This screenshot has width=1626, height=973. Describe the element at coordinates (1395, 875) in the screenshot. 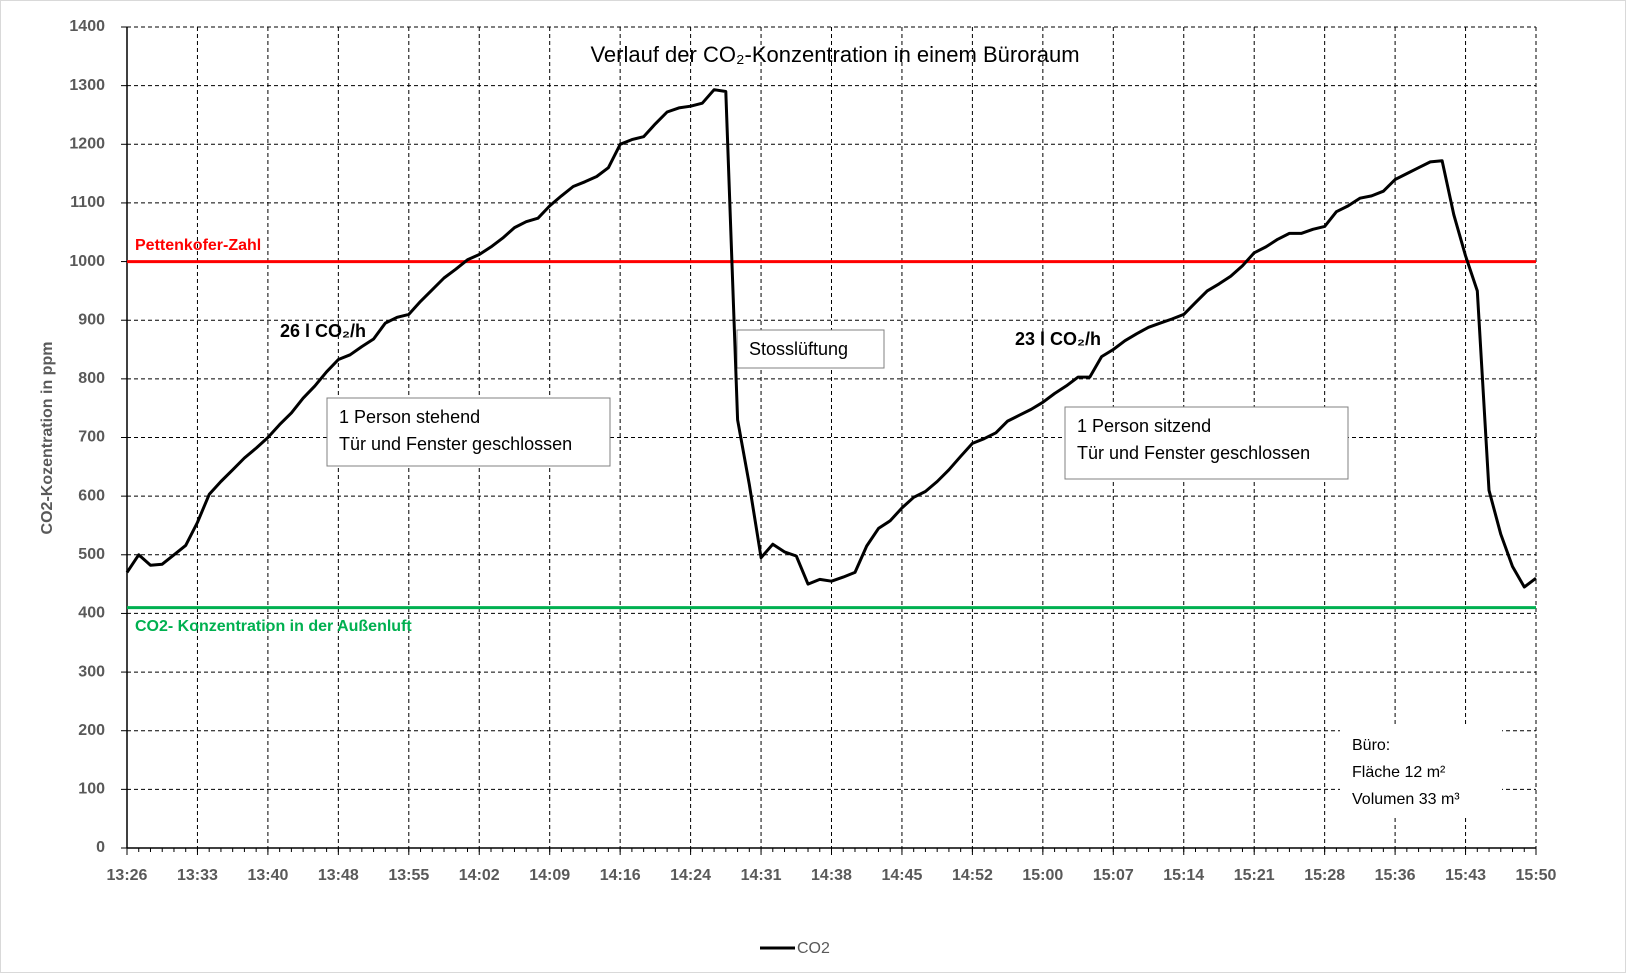

I see `x-tick-label: 15:36` at that location.